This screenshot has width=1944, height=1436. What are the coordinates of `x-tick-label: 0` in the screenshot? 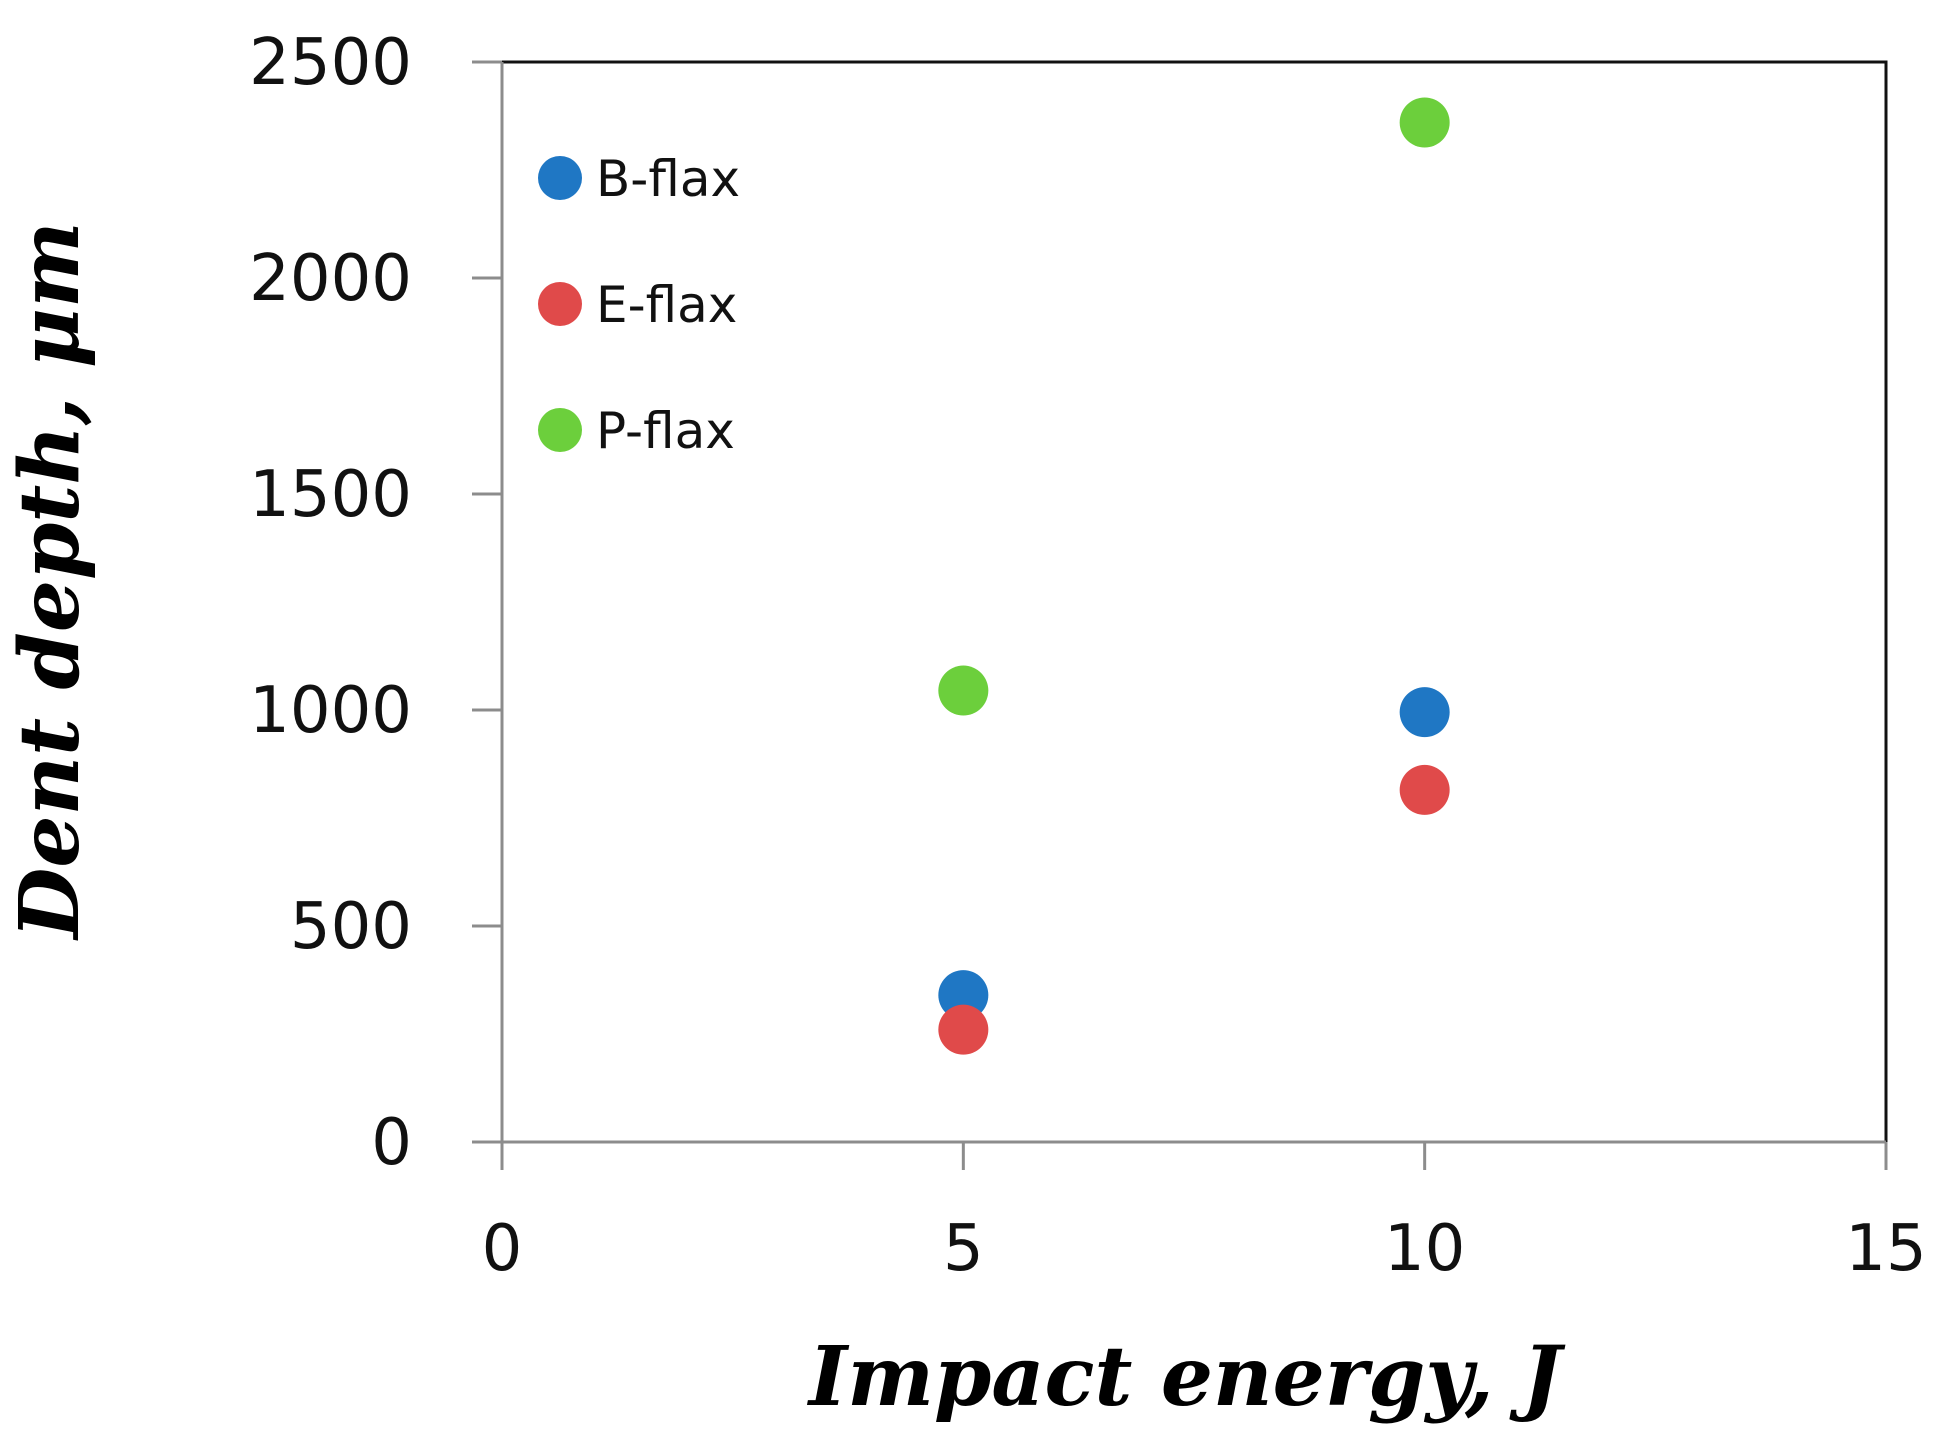 It's located at (502, 1249).